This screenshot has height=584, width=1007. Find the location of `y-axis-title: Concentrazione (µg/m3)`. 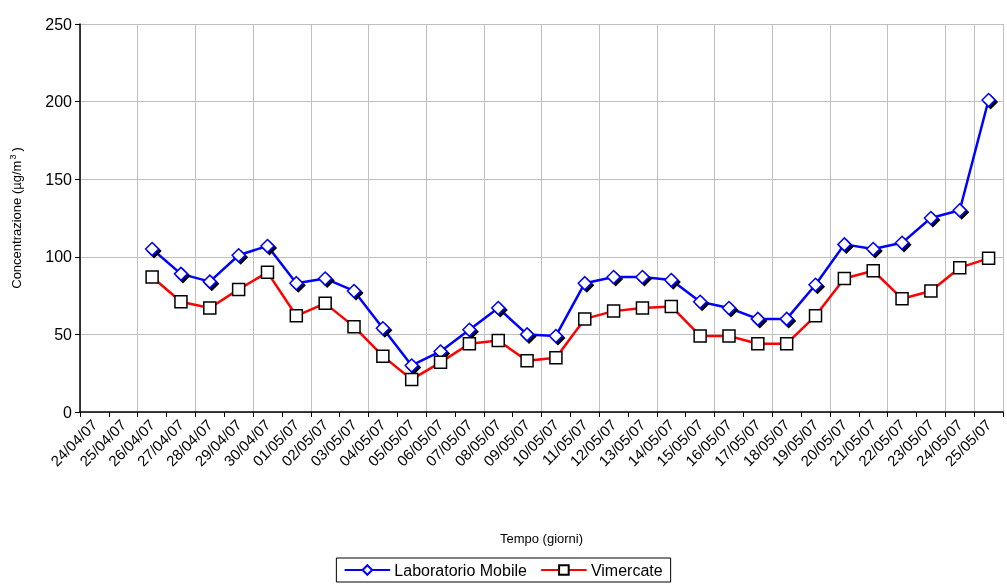

y-axis-title: Concentrazione (µg/m3) is located at coordinates (15, 218).